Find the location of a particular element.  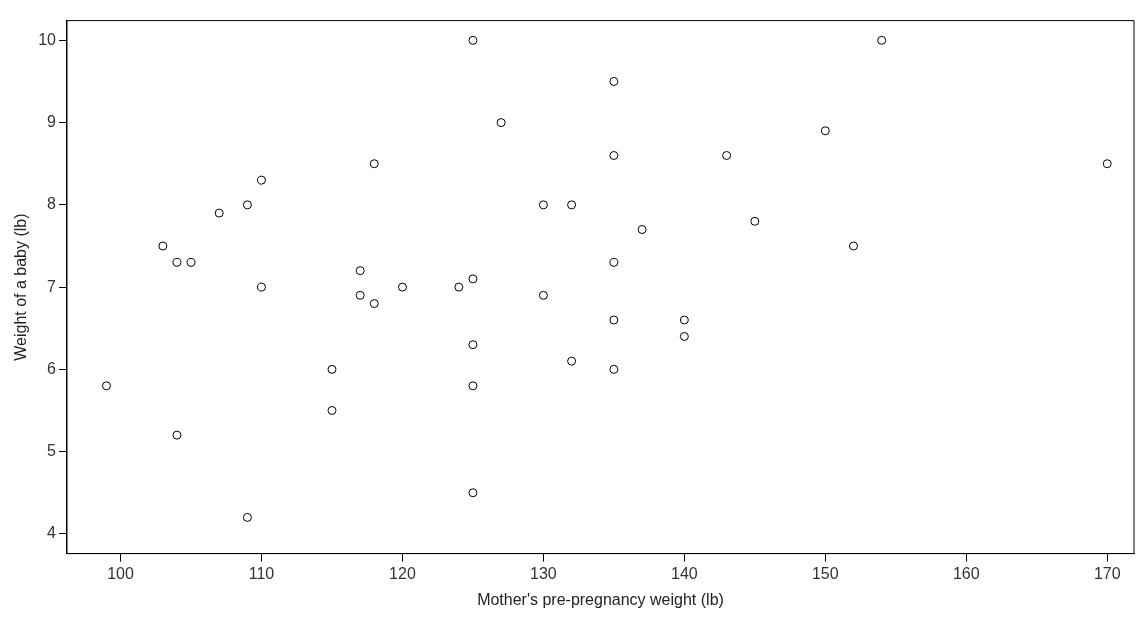

y-tick-label: 8 is located at coordinates (52, 204).